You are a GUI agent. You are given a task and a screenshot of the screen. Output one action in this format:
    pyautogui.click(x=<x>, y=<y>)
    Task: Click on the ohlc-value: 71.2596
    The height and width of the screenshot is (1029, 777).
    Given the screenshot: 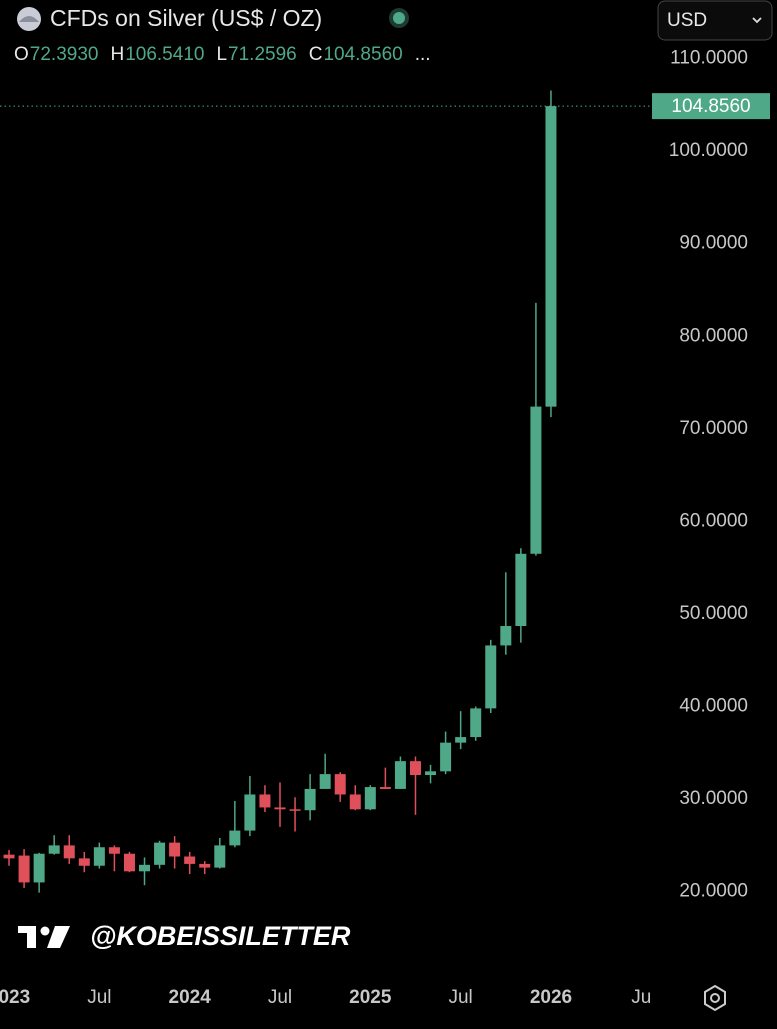 What is the action you would take?
    pyautogui.click(x=262, y=54)
    